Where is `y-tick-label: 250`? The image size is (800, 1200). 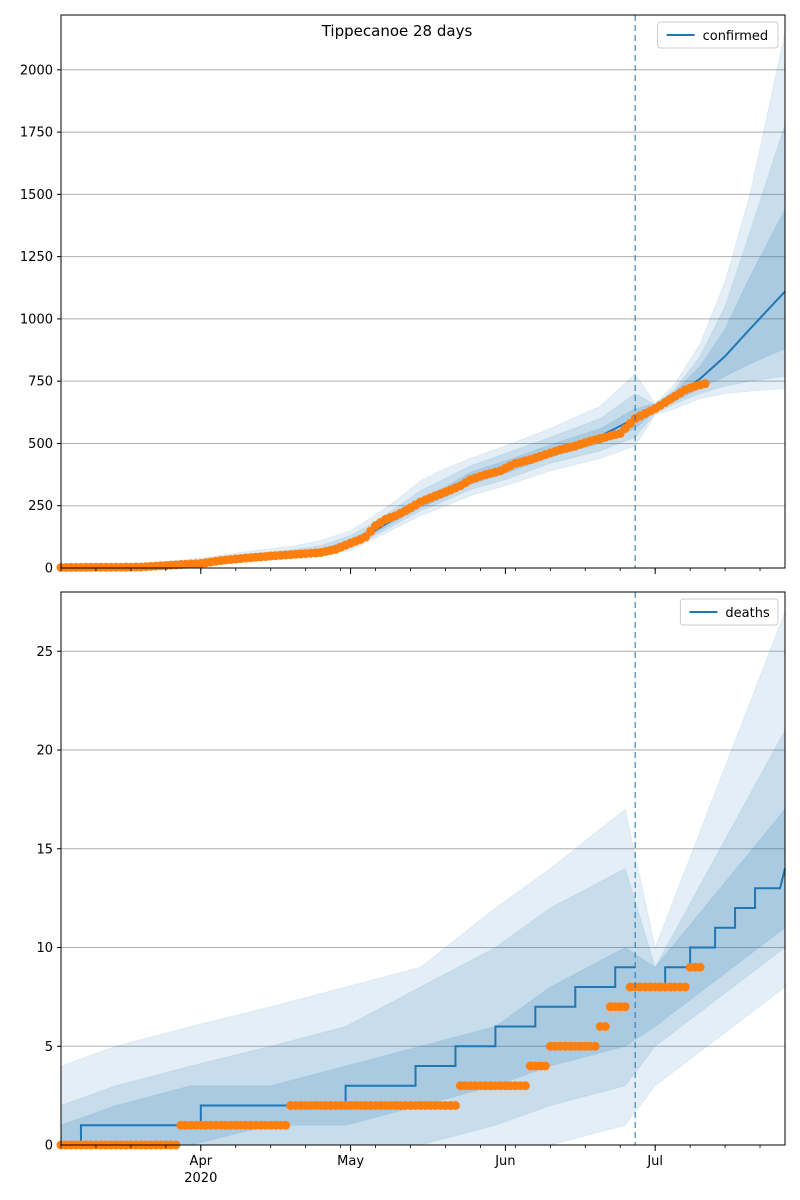 y-tick-label: 250 is located at coordinates (40, 506).